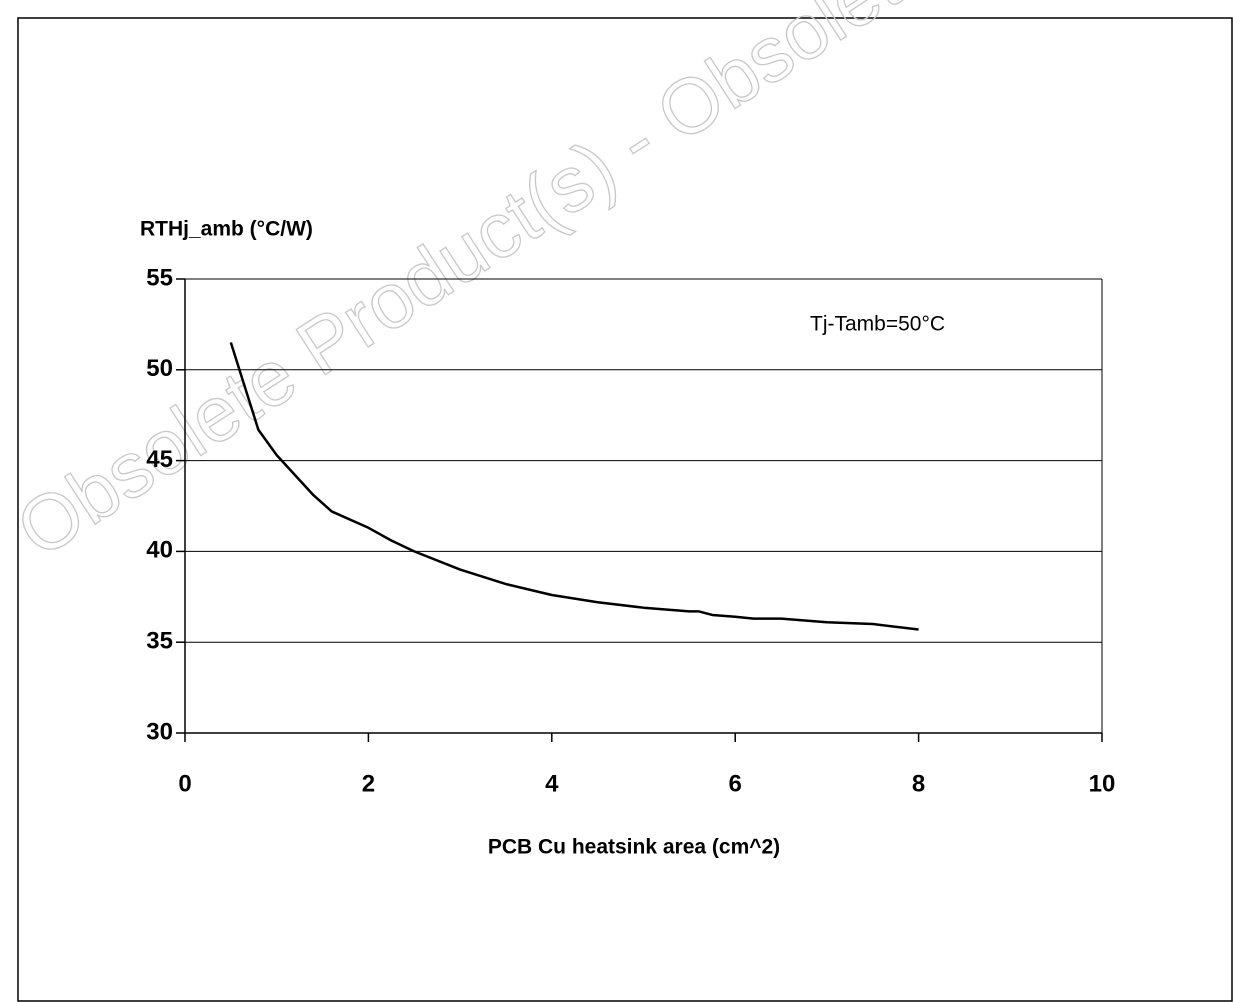  I want to click on y-axis-label: RTHj_amb (°C/W), so click(226, 229).